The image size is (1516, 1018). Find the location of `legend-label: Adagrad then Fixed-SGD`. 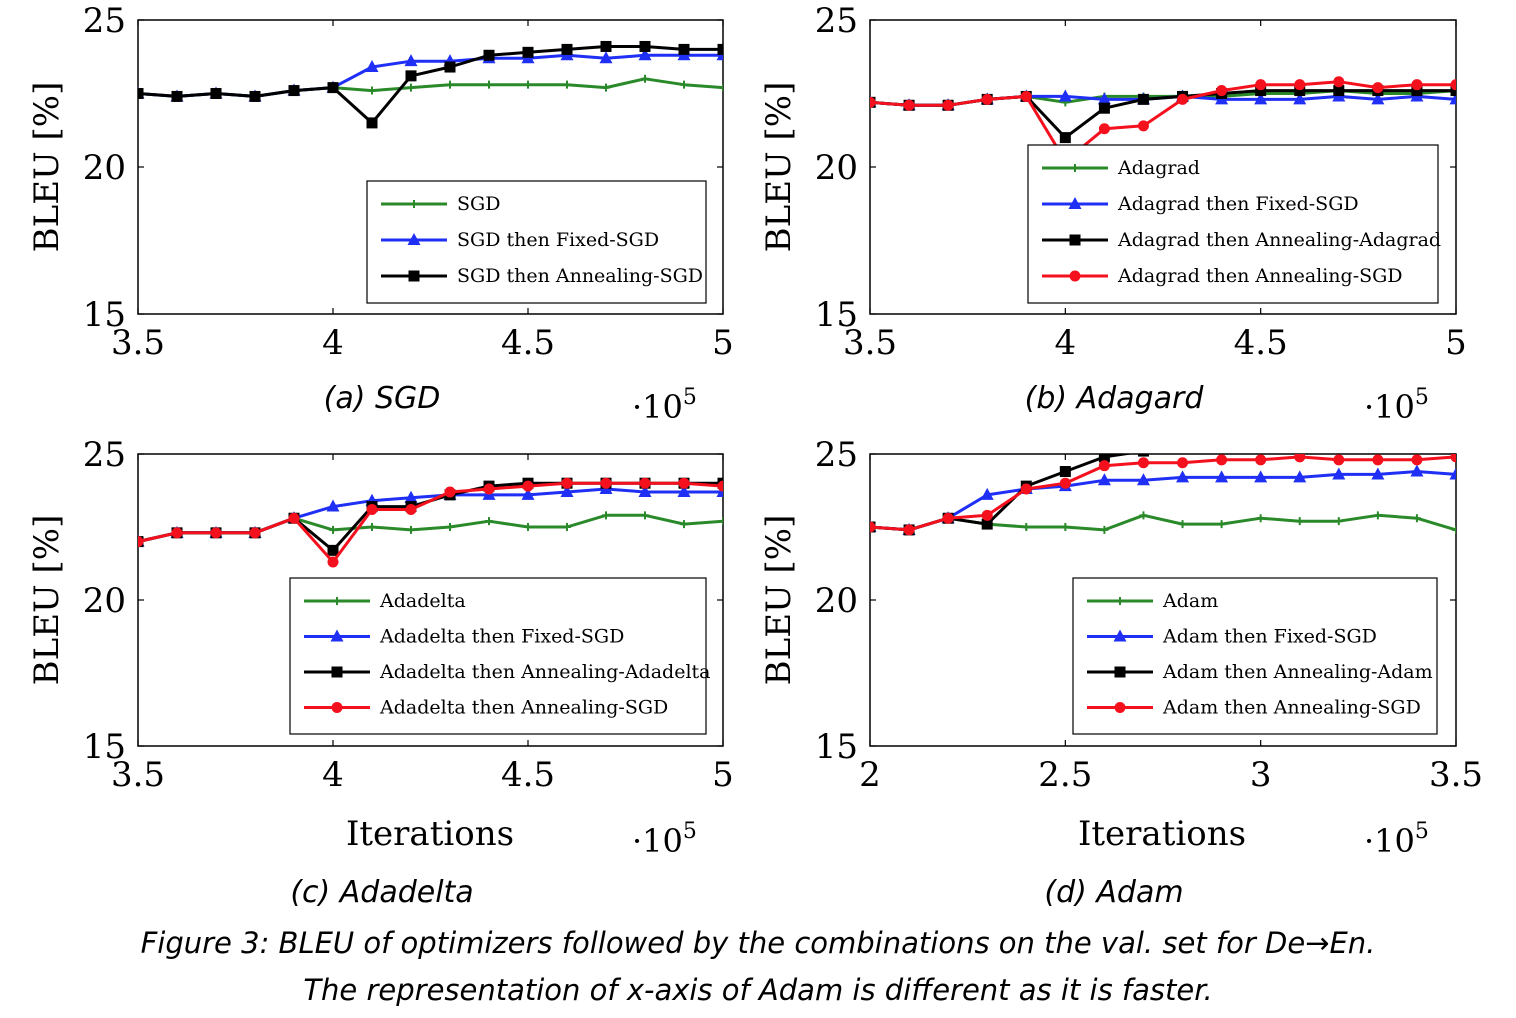

legend-label: Adagrad then Fixed-SGD is located at coordinates (1238, 204).